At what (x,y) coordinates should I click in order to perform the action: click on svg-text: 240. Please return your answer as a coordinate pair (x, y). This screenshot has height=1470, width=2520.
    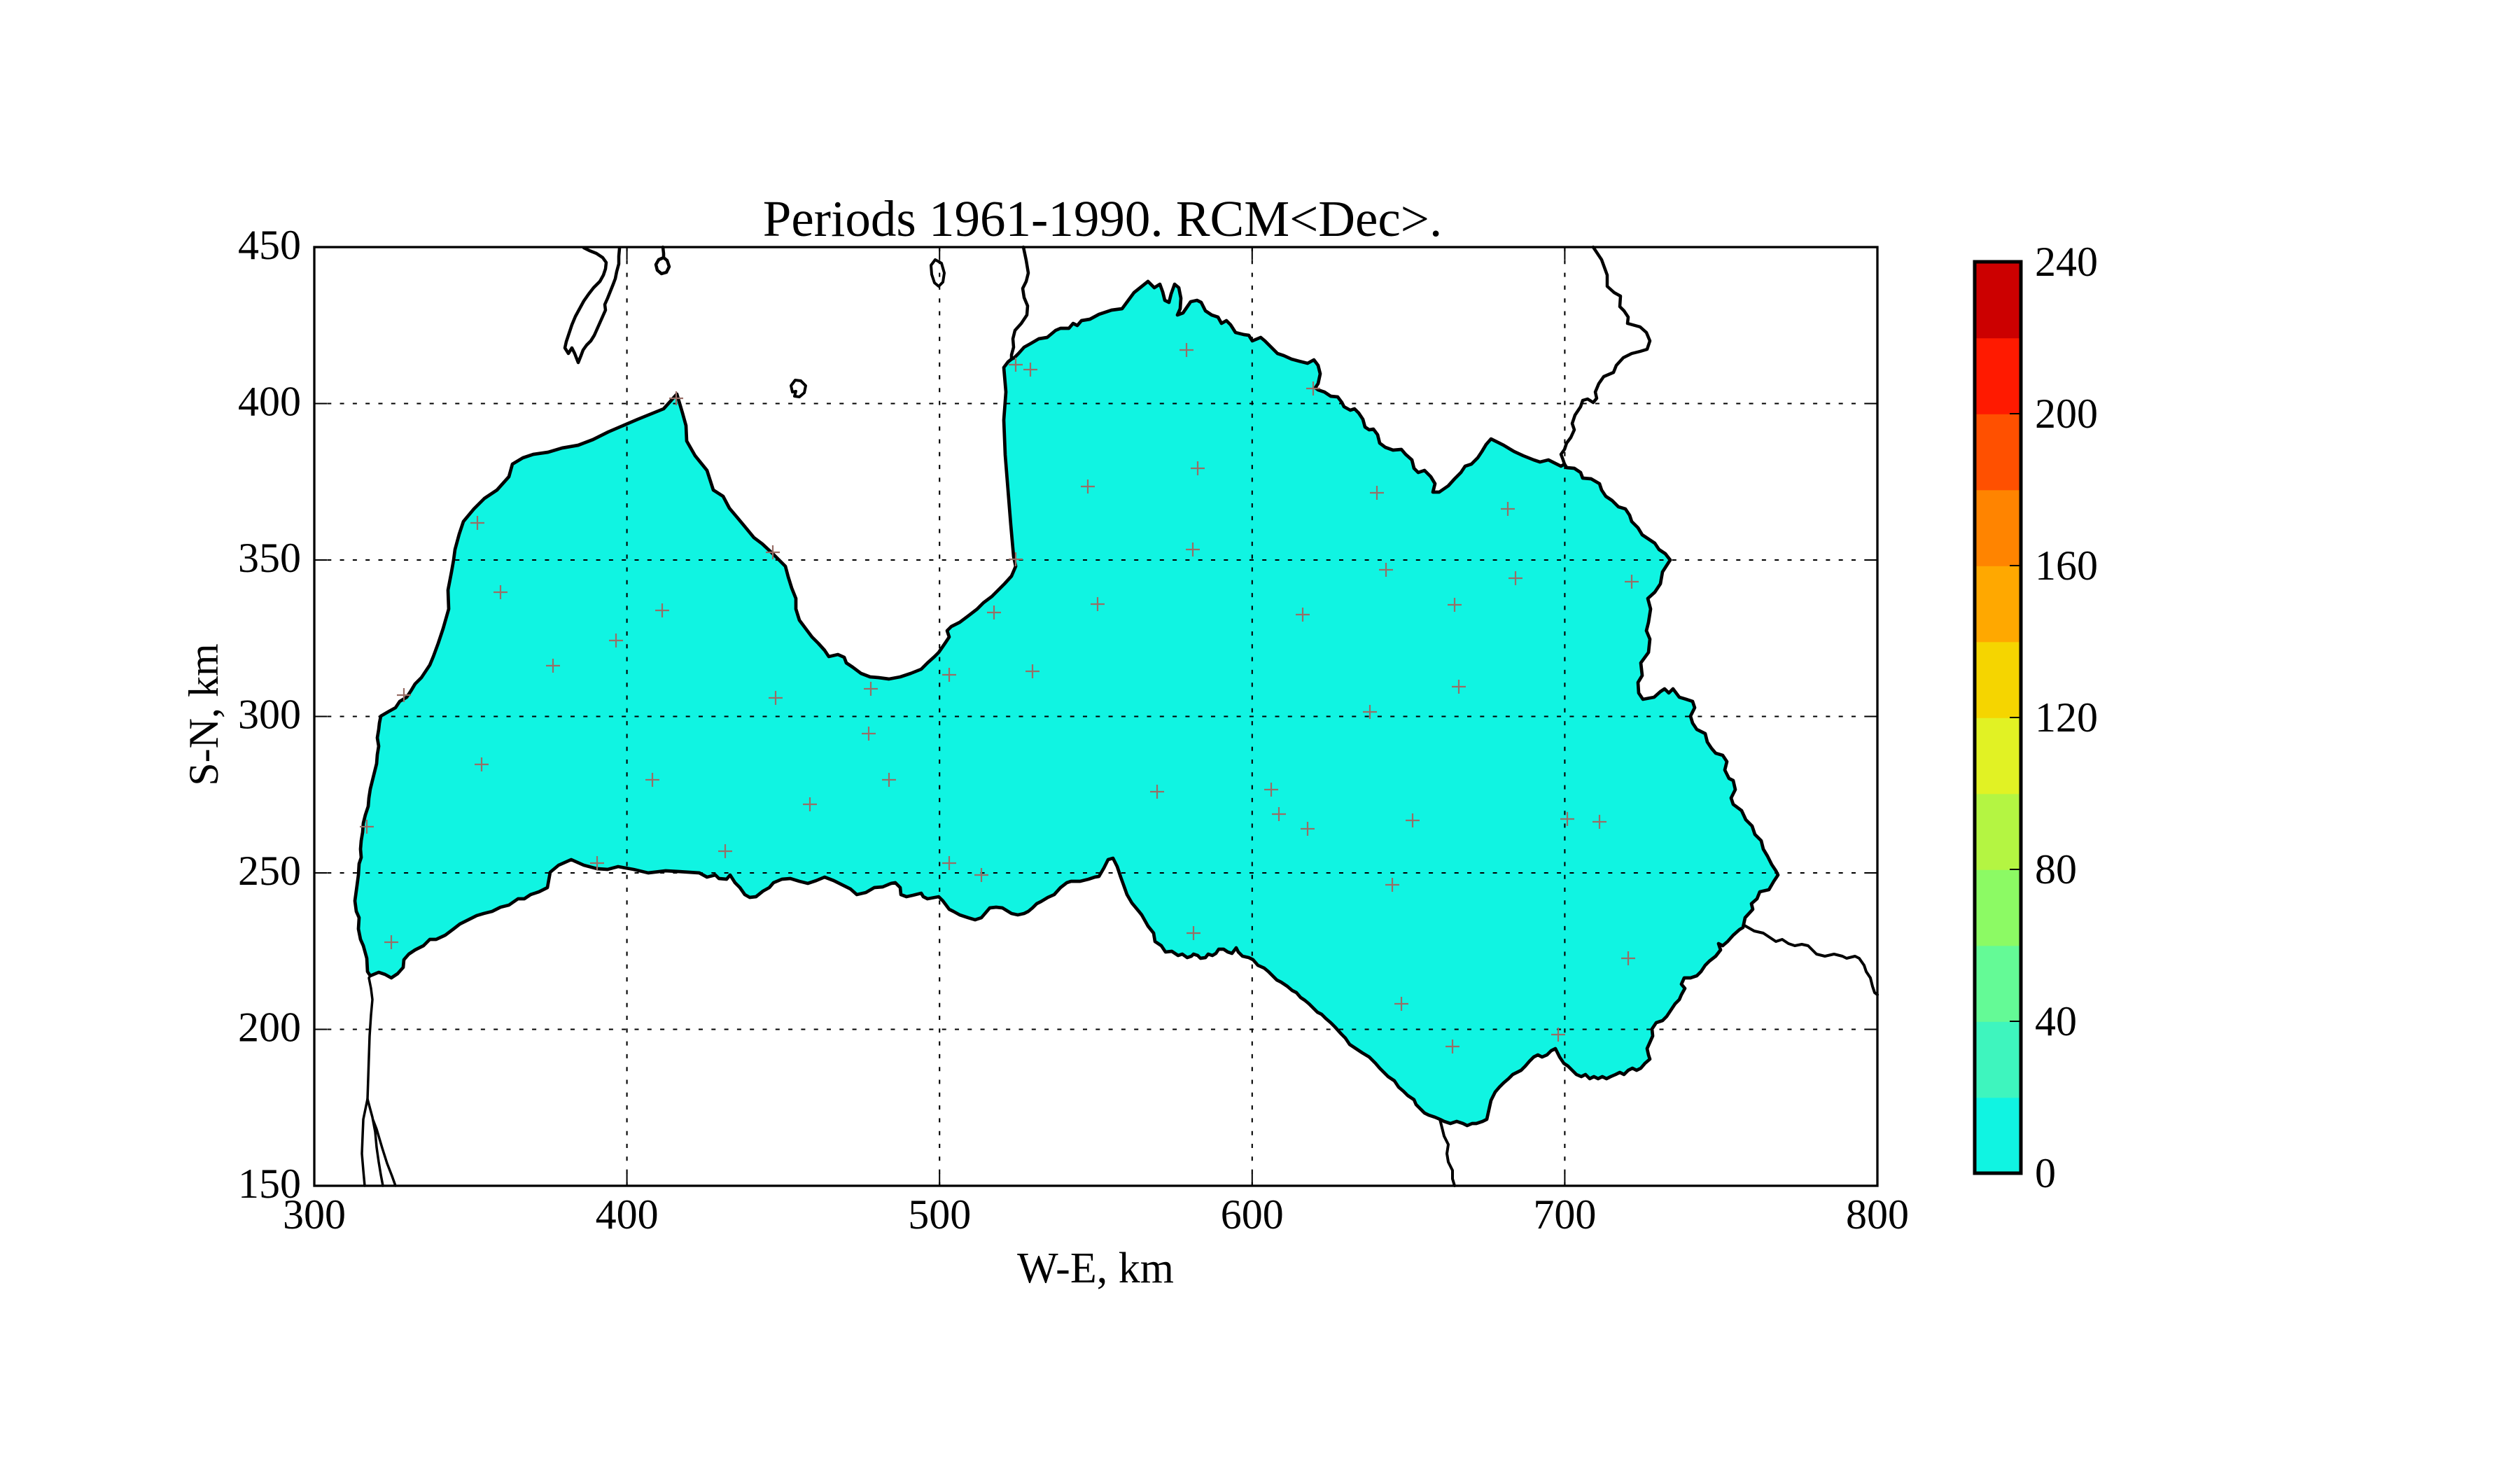
    Looking at the image, I should click on (2066, 262).